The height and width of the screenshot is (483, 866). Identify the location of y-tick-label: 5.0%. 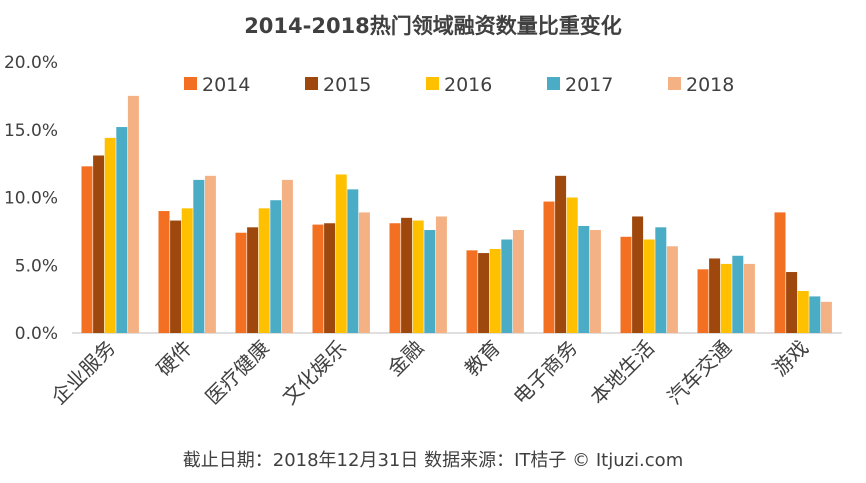
(36, 266).